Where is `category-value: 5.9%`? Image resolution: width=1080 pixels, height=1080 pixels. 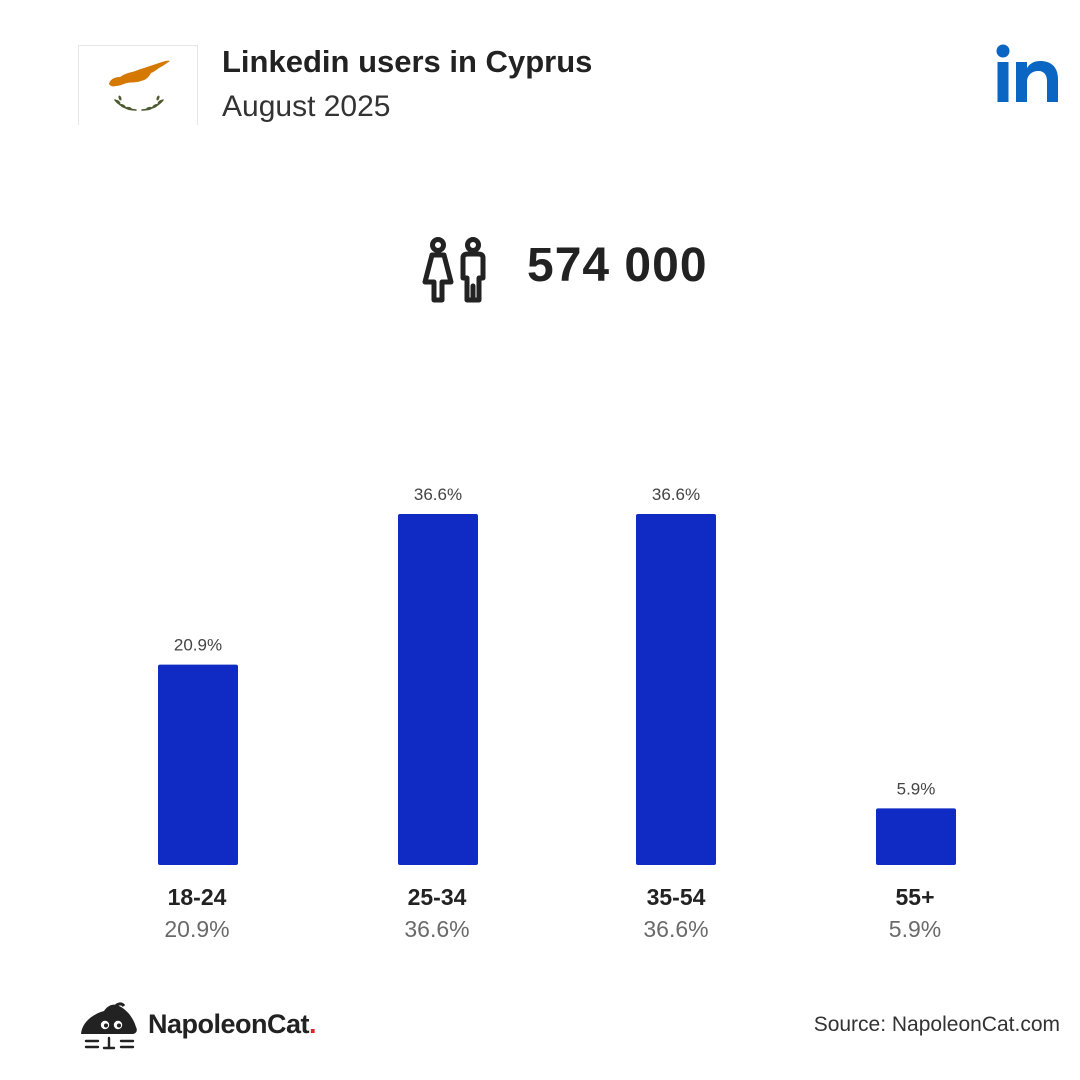
category-value: 5.9% is located at coordinates (915, 929).